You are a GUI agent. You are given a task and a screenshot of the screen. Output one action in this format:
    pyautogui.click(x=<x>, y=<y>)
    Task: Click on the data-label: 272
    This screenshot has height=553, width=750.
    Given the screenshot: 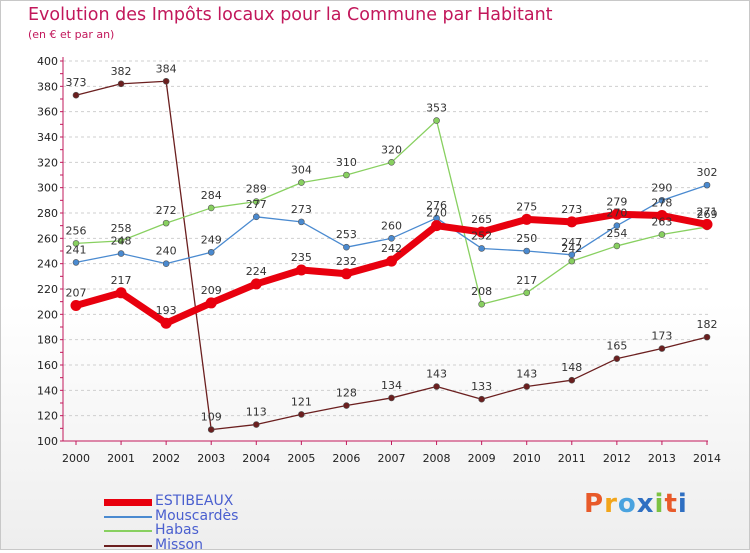 What is the action you would take?
    pyautogui.click(x=166, y=210)
    